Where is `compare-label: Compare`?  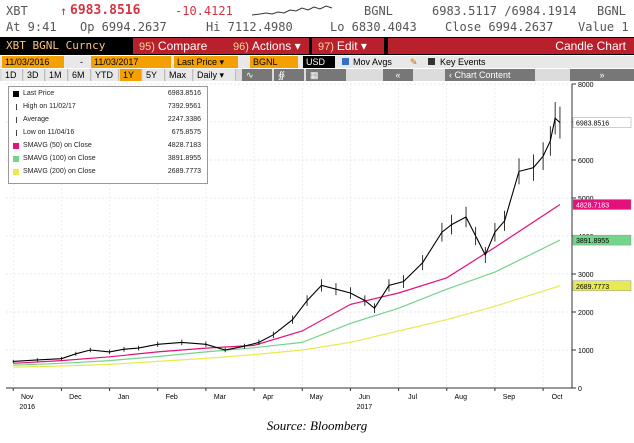
compare-label: Compare is located at coordinates (182, 46).